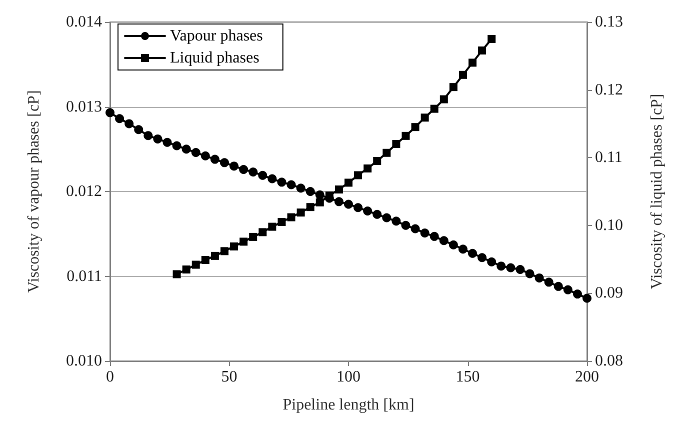 Image resolution: width=691 pixels, height=435 pixels. What do you see at coordinates (608, 157) in the screenshot?
I see `y2-tick-label: 0.11` at bounding box center [608, 157].